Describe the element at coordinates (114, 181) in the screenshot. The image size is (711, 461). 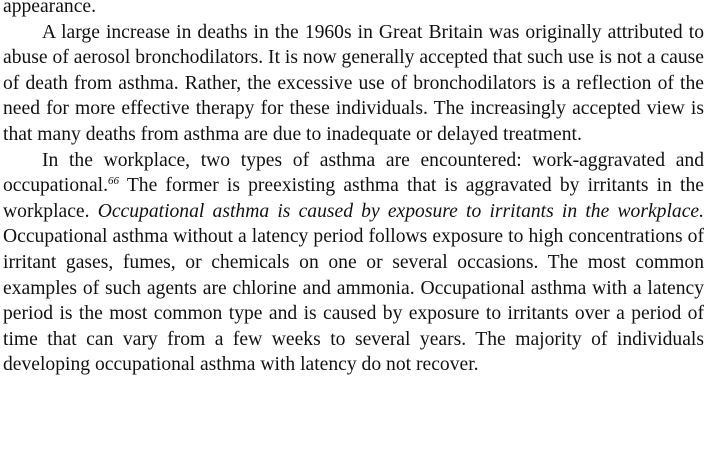
I see `footnote-reference: 66` at that location.